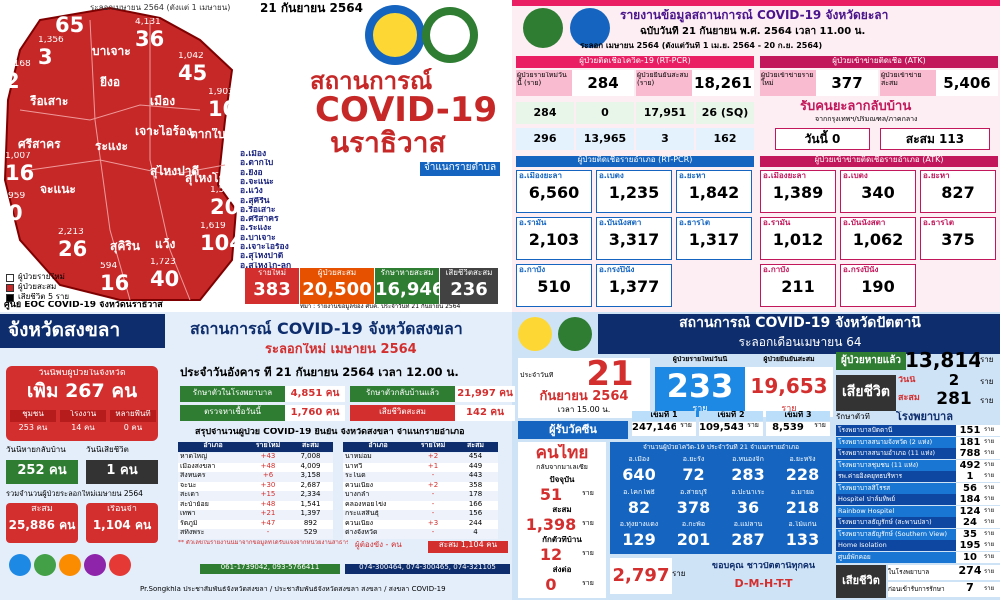 The image size is (1000, 600). I want to click on district-item: อ.แว้ง, so click(251, 192).